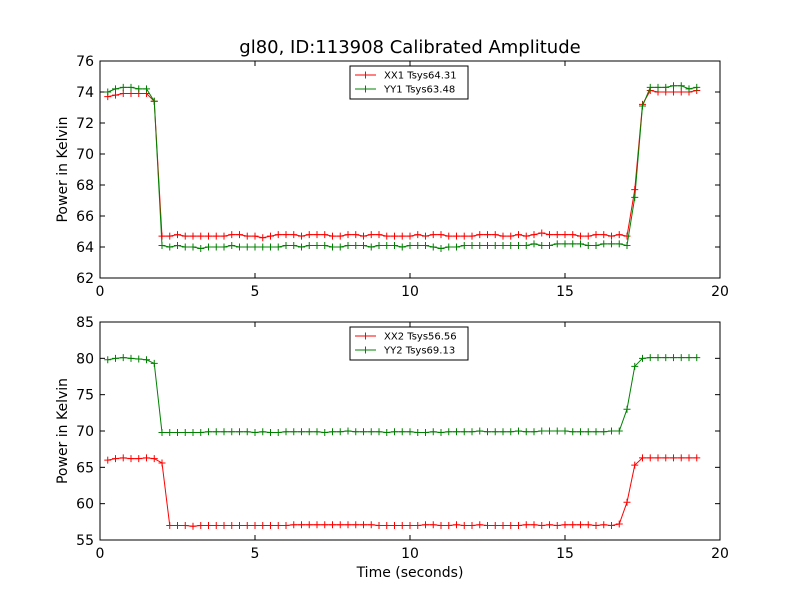  I want to click on subplot-1-xtick-label: 0, so click(100, 292).